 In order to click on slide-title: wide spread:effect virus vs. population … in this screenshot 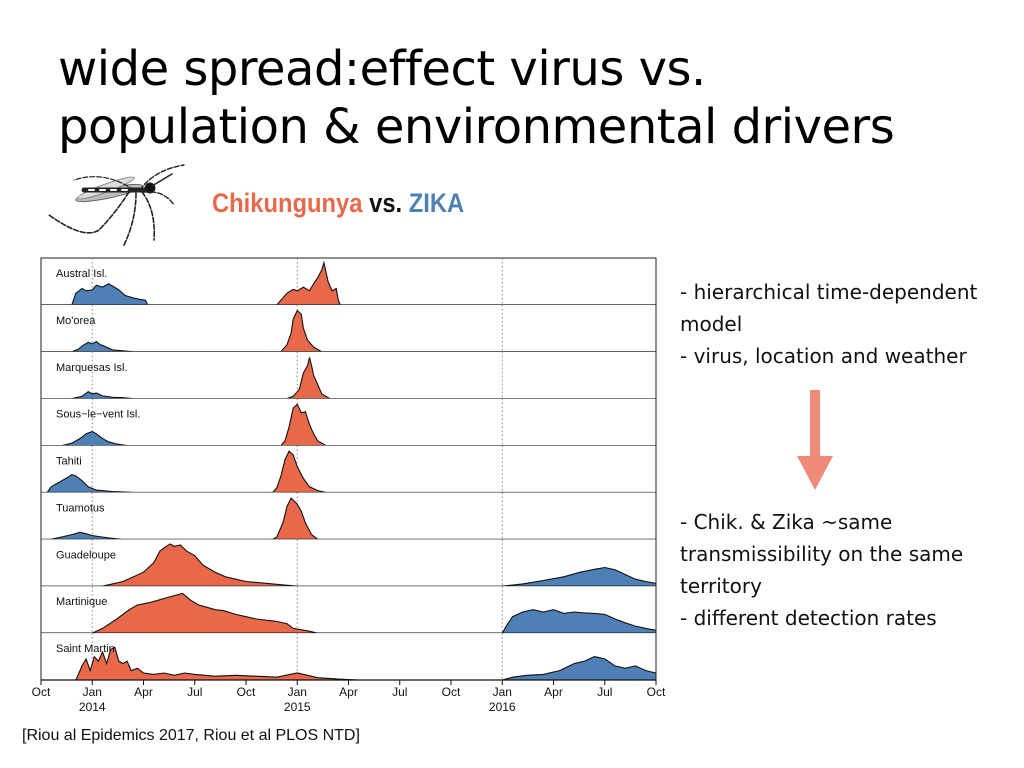, I will do `click(533, 98)`.